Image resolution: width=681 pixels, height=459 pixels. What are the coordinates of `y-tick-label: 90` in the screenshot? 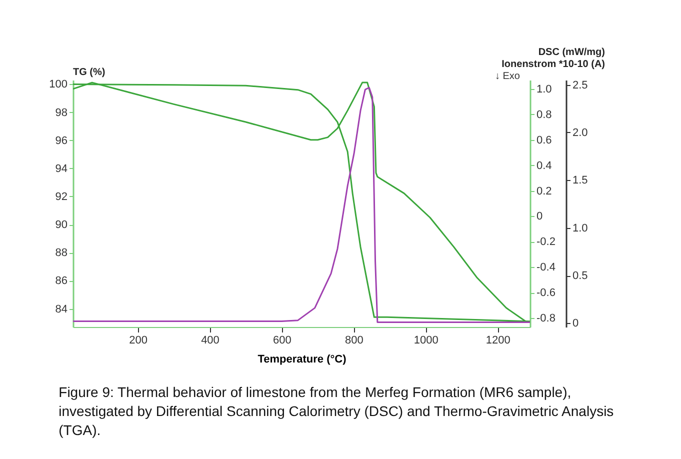 It's located at (61, 225).